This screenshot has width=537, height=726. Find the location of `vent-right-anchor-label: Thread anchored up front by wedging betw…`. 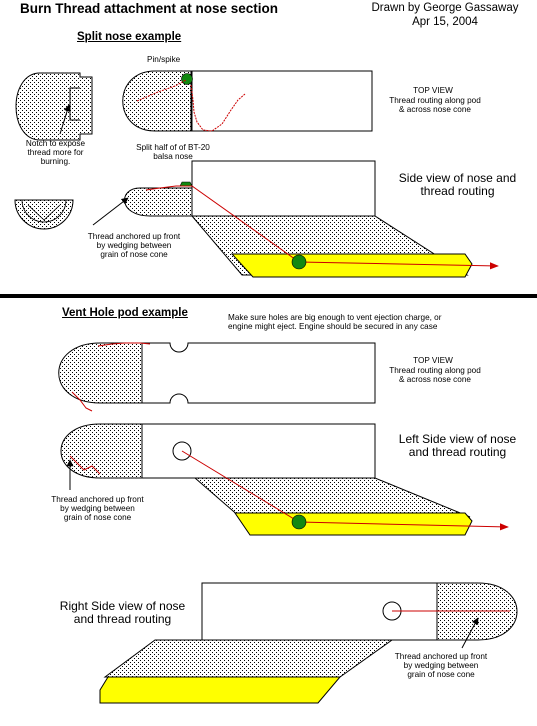

vent-right-anchor-label: Thread anchored up front by wedging betw… is located at coordinates (441, 666).